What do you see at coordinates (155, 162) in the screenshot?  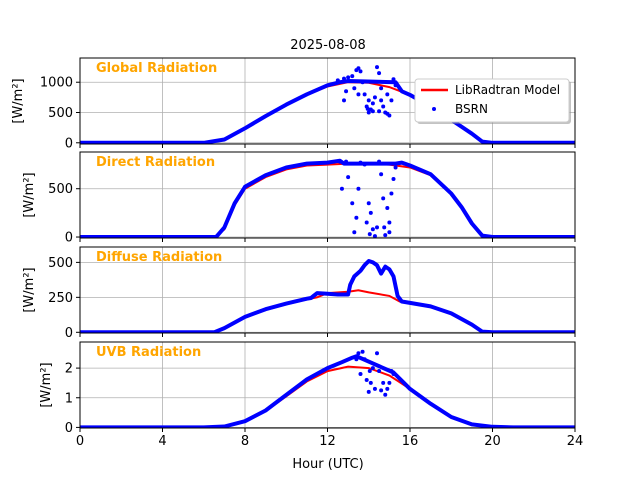 I see `panel-title: Direct Radiation` at bounding box center [155, 162].